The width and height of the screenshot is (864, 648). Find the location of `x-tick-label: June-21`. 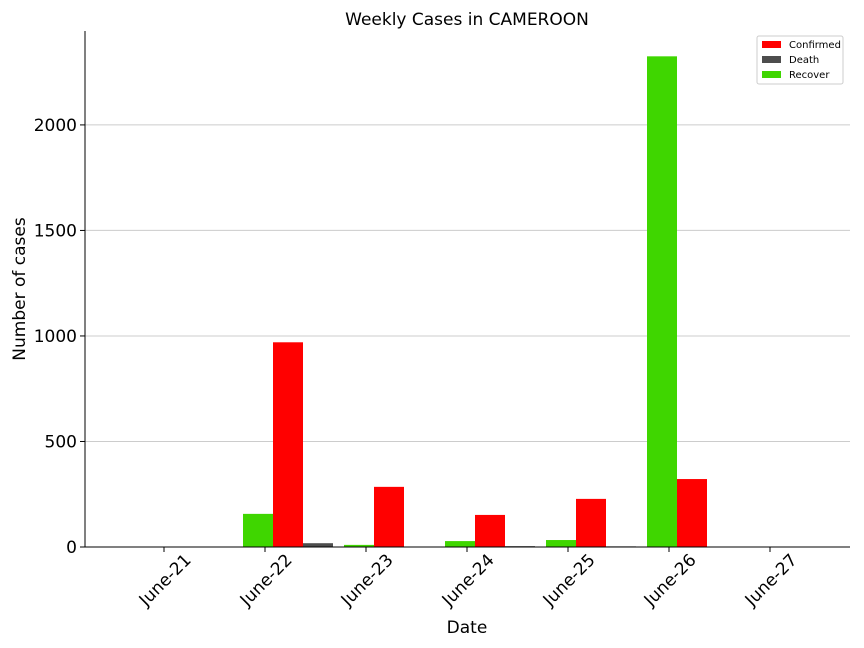

x-tick-label: June-21 is located at coordinates (165, 580).